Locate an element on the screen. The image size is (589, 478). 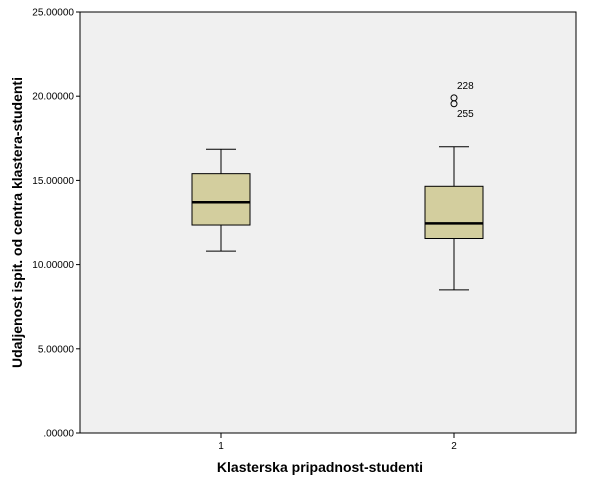
y-tick-label: 25.00000 is located at coordinates (53, 13).